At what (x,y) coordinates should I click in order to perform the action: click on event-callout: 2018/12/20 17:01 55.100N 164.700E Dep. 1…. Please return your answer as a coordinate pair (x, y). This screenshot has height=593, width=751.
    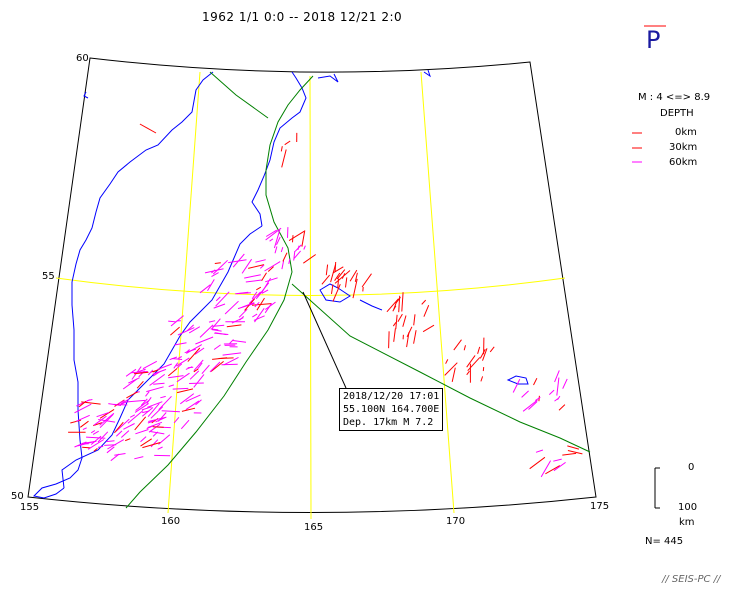
    Looking at the image, I should click on (391, 409).